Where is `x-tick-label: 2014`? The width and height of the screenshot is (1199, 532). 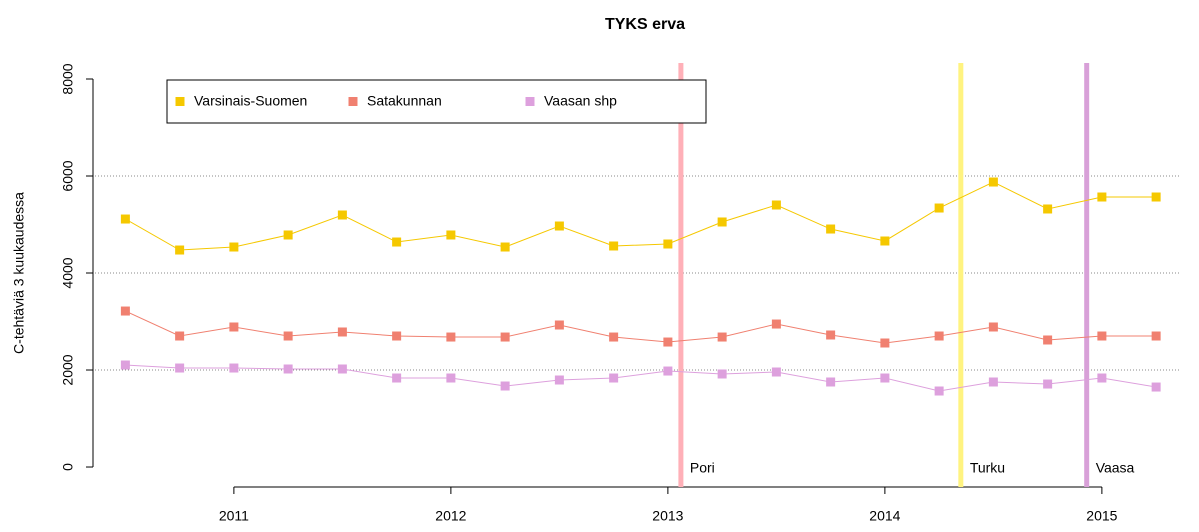 x-tick-label: 2014 is located at coordinates (884, 516).